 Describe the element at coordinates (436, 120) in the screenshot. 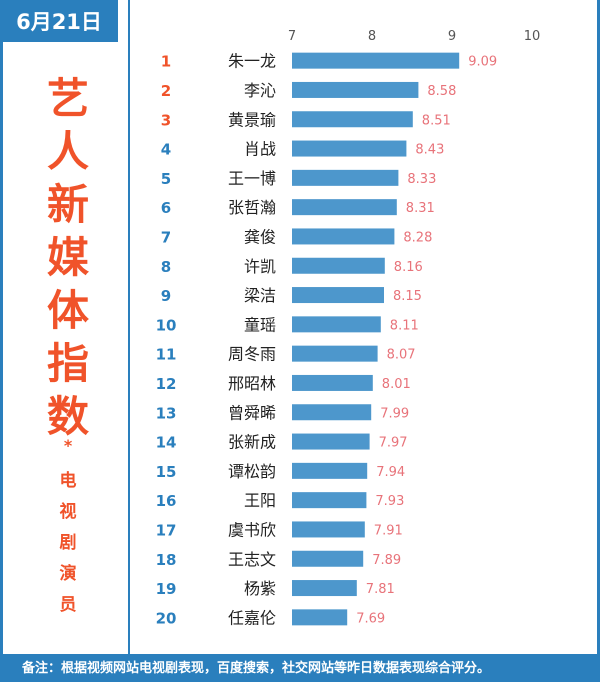

I see `value-label: 8.51` at that location.